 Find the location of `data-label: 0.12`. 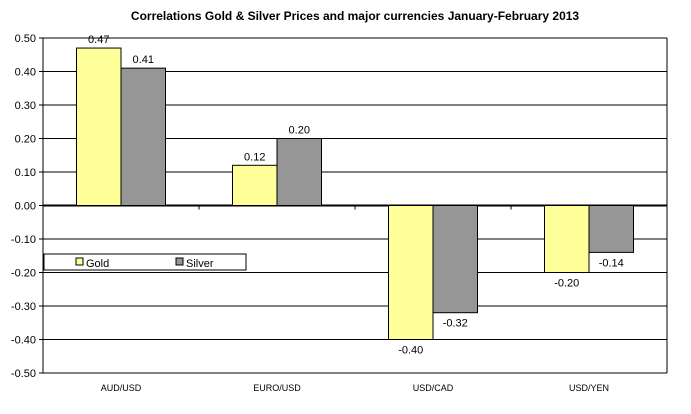

data-label: 0.12 is located at coordinates (254, 157).